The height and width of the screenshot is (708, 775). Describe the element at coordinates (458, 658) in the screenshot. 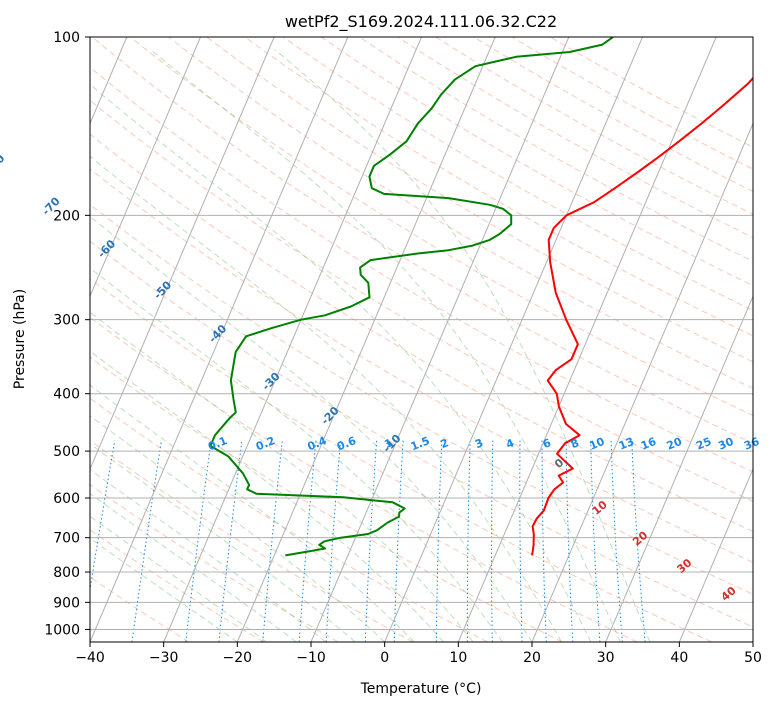

I see `x-tick-label: 10` at that location.